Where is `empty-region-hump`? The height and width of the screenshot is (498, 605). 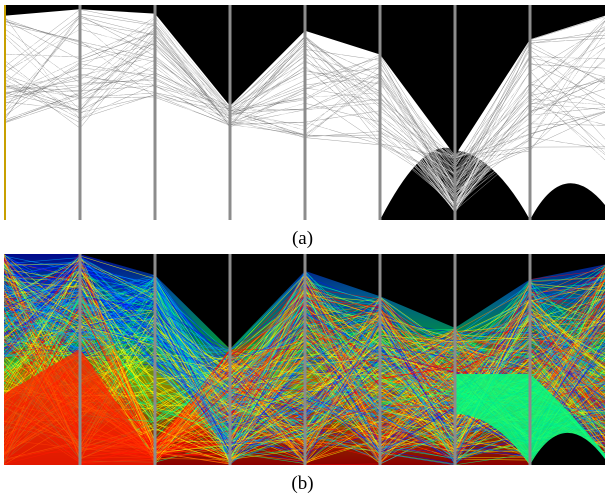
empty-region-hump is located at coordinates (567, 448).